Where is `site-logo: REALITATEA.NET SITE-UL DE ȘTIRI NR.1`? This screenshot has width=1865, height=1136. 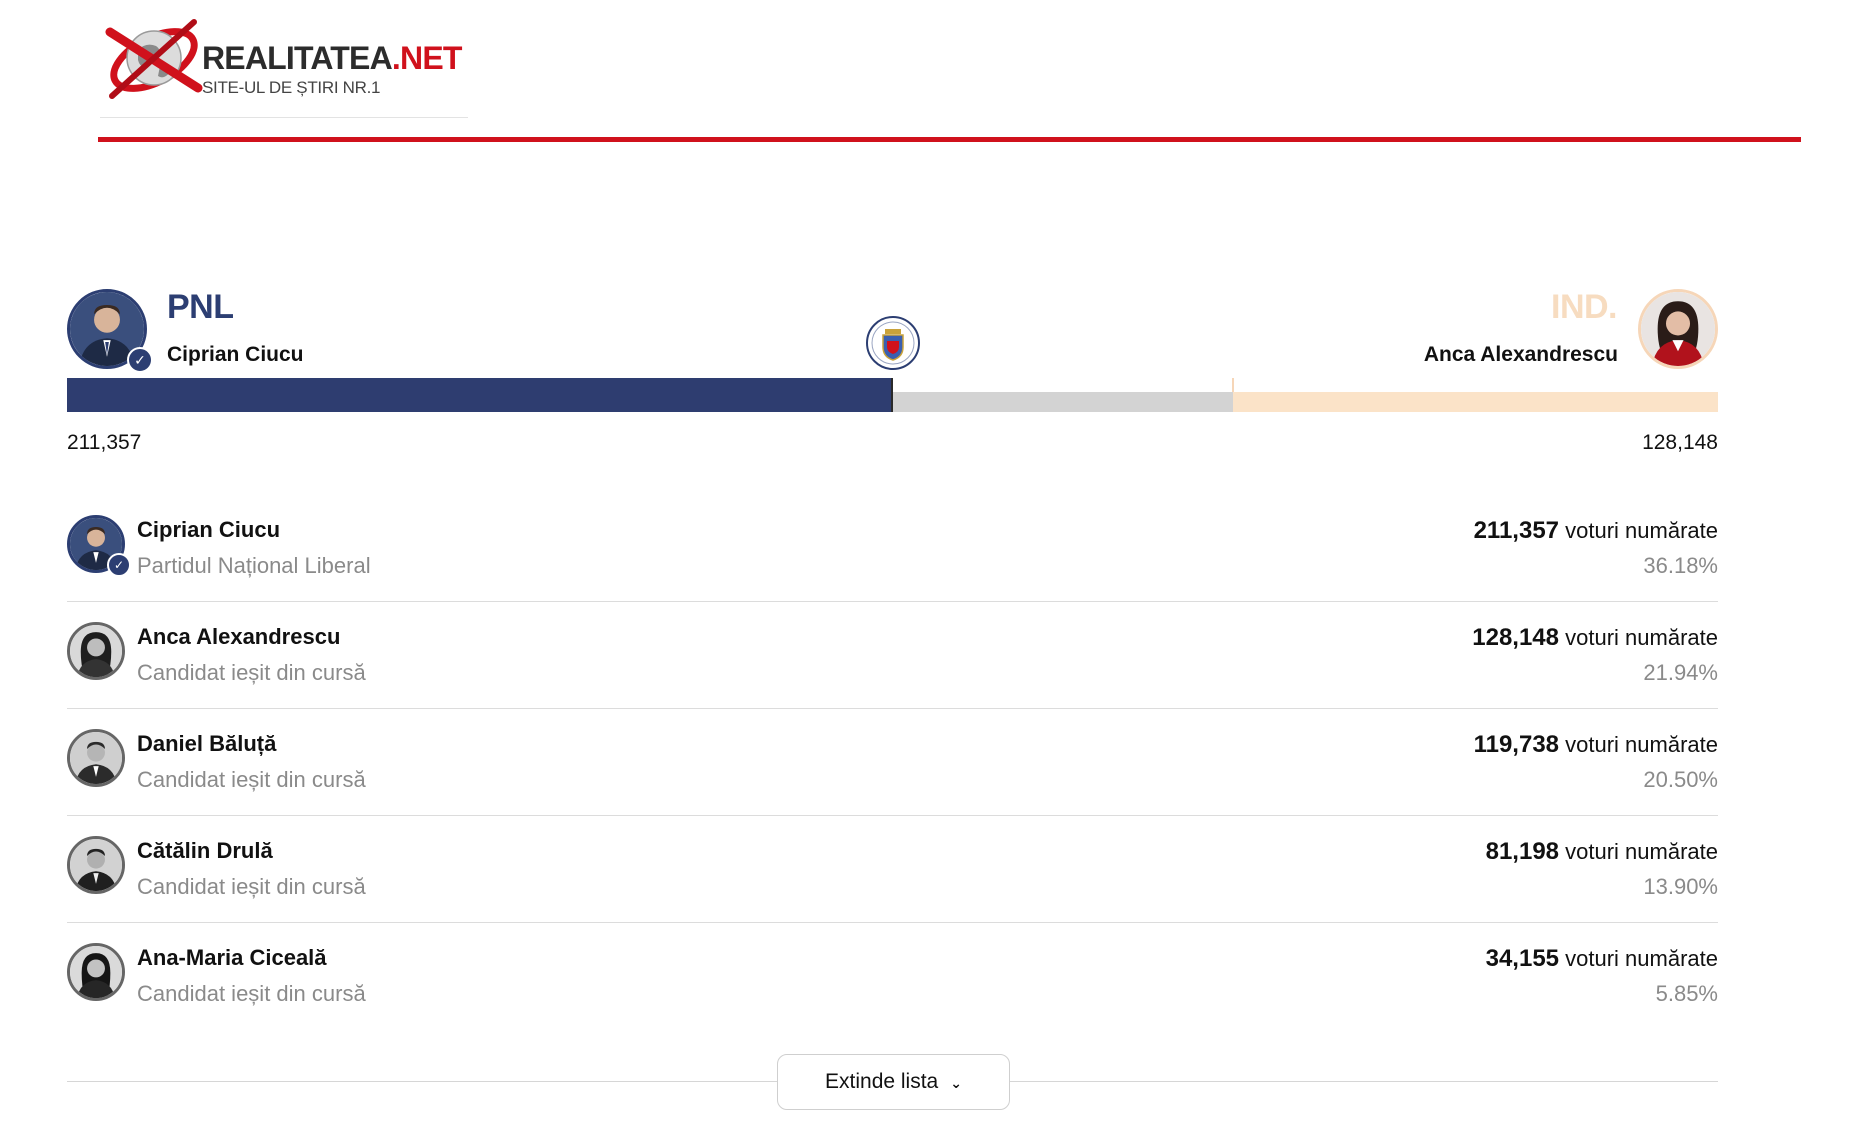 site-logo: REALITATEA.NET SITE-UL DE ȘTIRI NR.1 is located at coordinates (284, 64).